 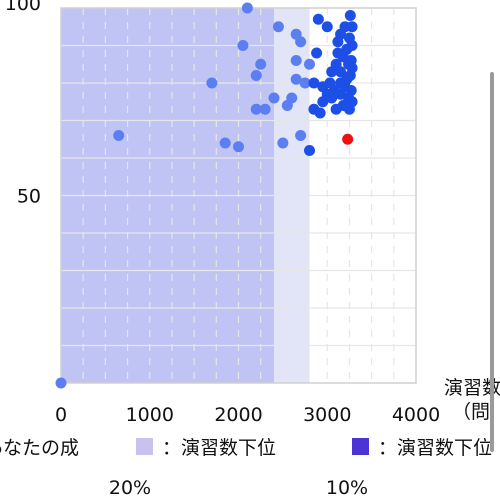 What do you see at coordinates (492, 262) in the screenshot?
I see `vertical-scrollbar` at bounding box center [492, 262].